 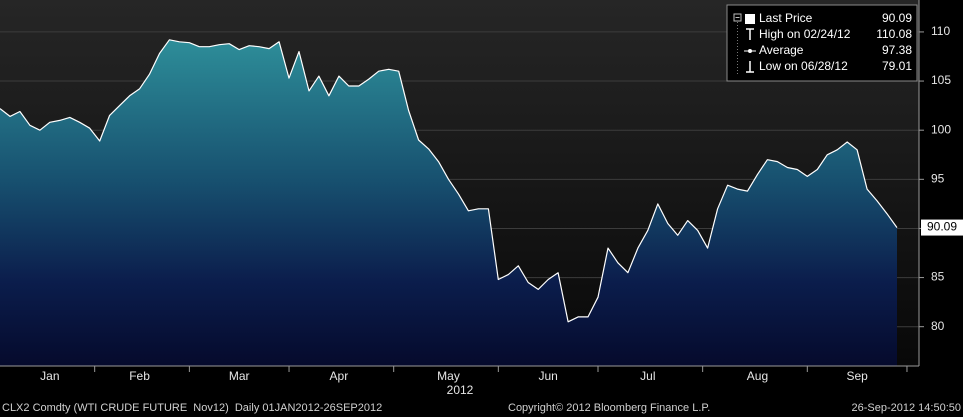 I want to click on y-tick-label: 95, so click(x=938, y=178).